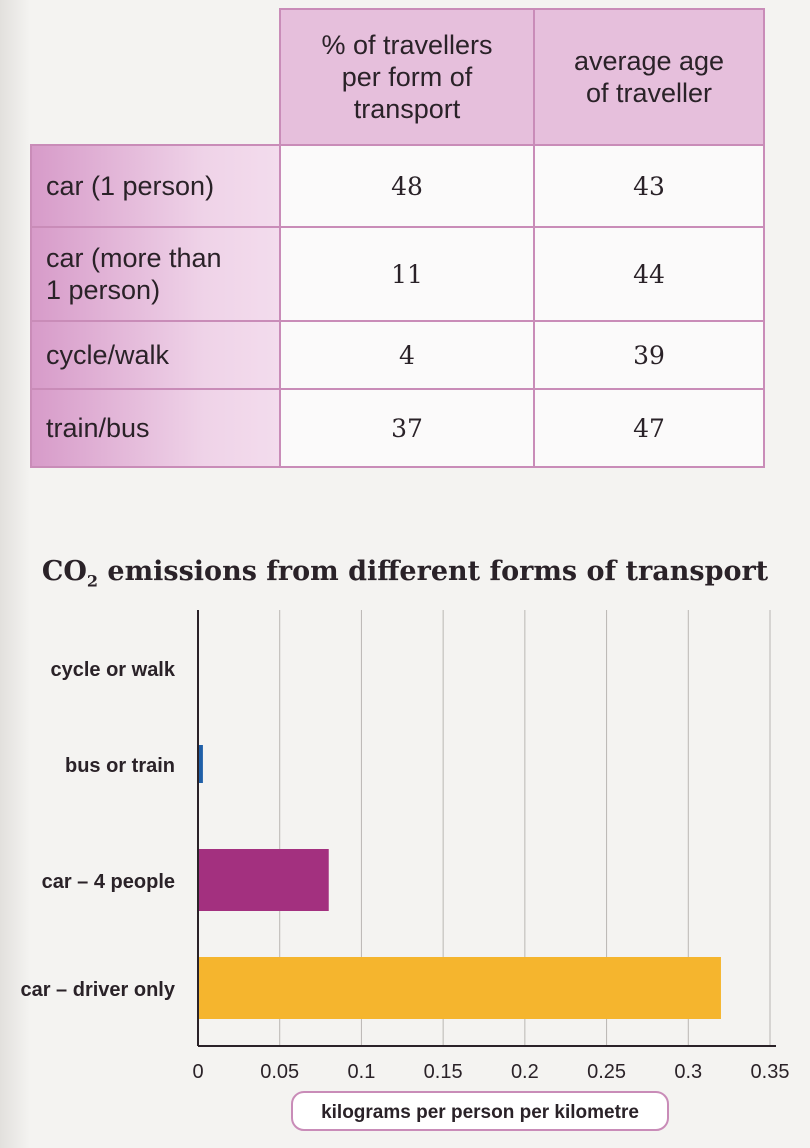  I want to click on percent-cell: 37, so click(407, 428).